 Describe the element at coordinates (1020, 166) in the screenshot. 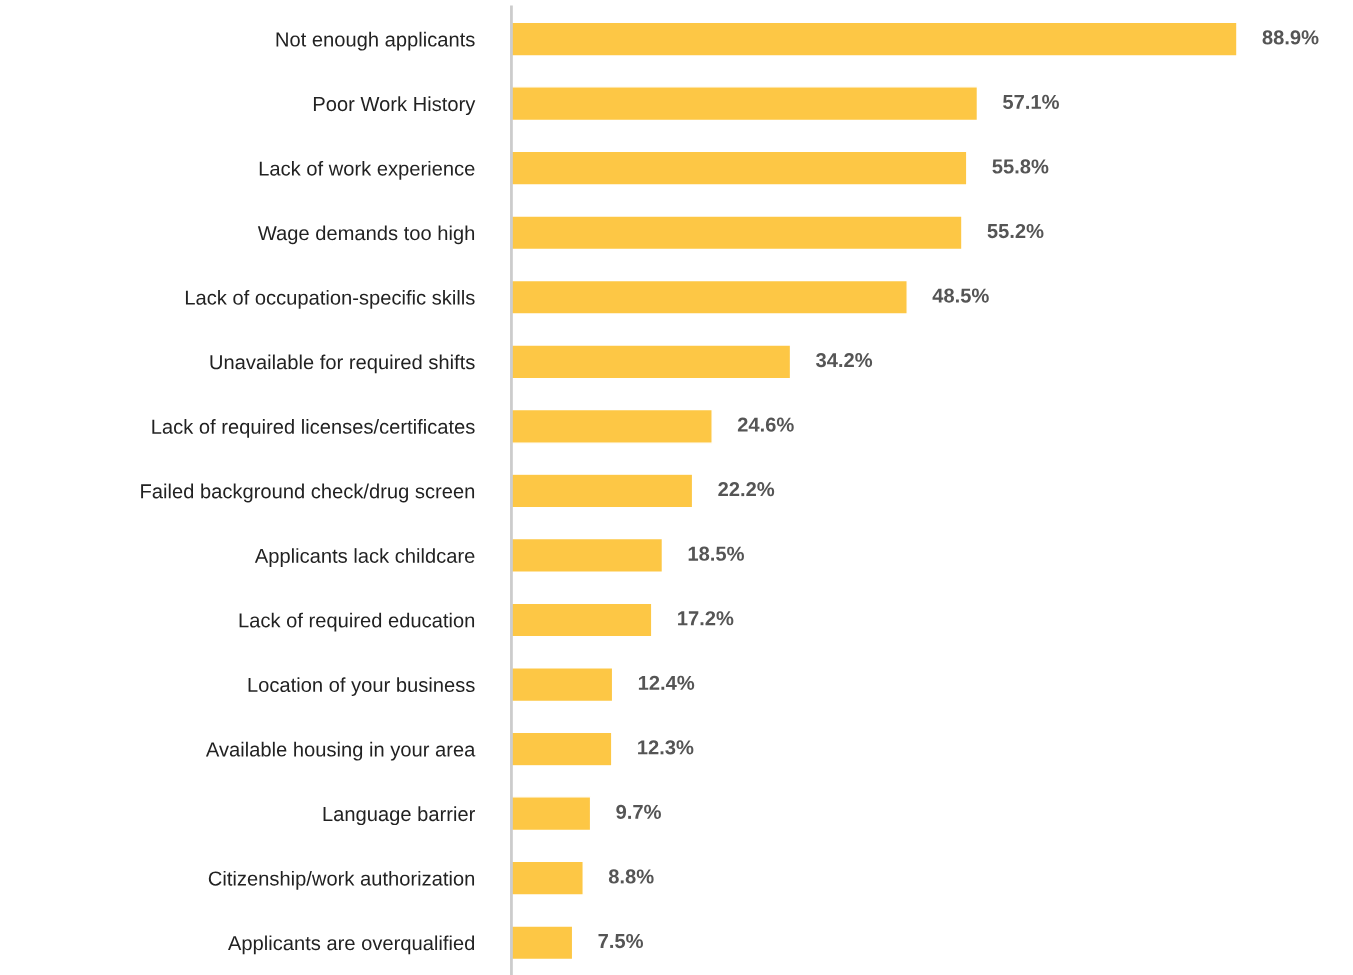

I see `data-label: 55.8%` at that location.